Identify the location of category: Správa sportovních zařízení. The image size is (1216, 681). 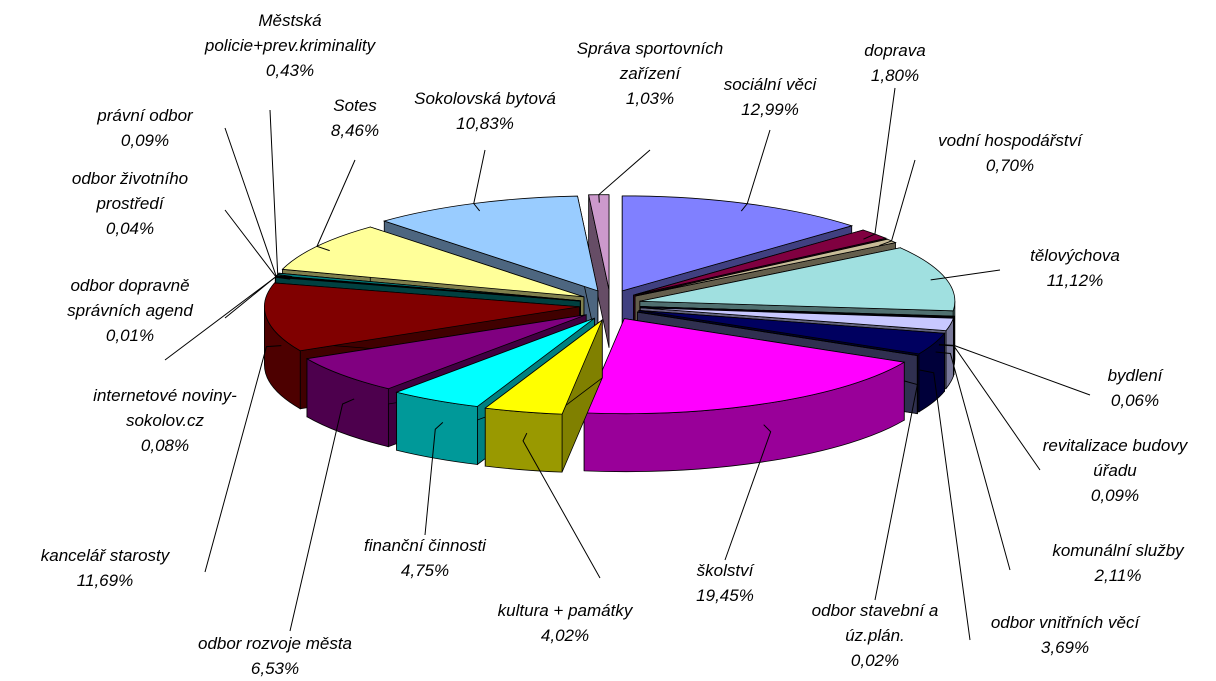
(650, 61).